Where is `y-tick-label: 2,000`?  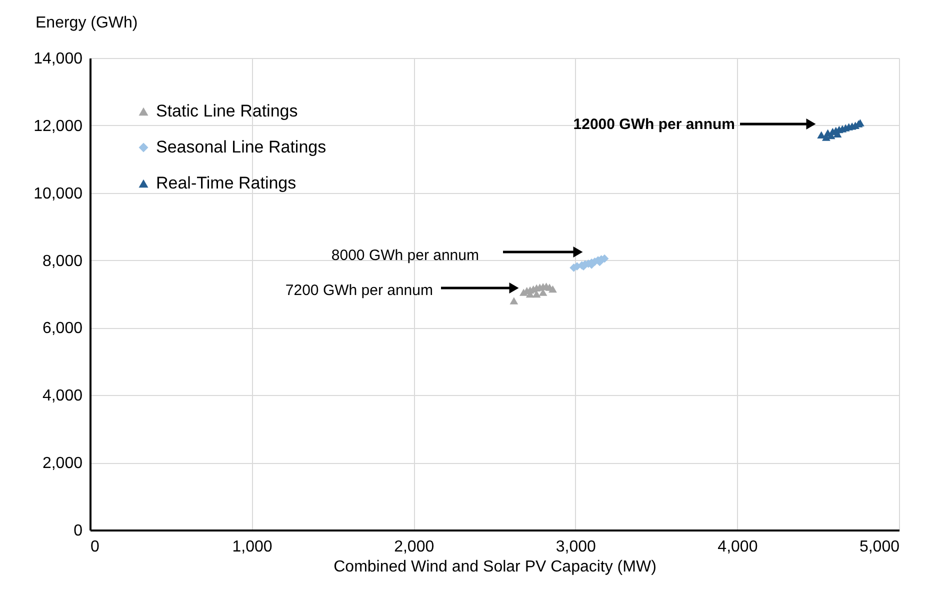 y-tick-label: 2,000 is located at coordinates (62, 463).